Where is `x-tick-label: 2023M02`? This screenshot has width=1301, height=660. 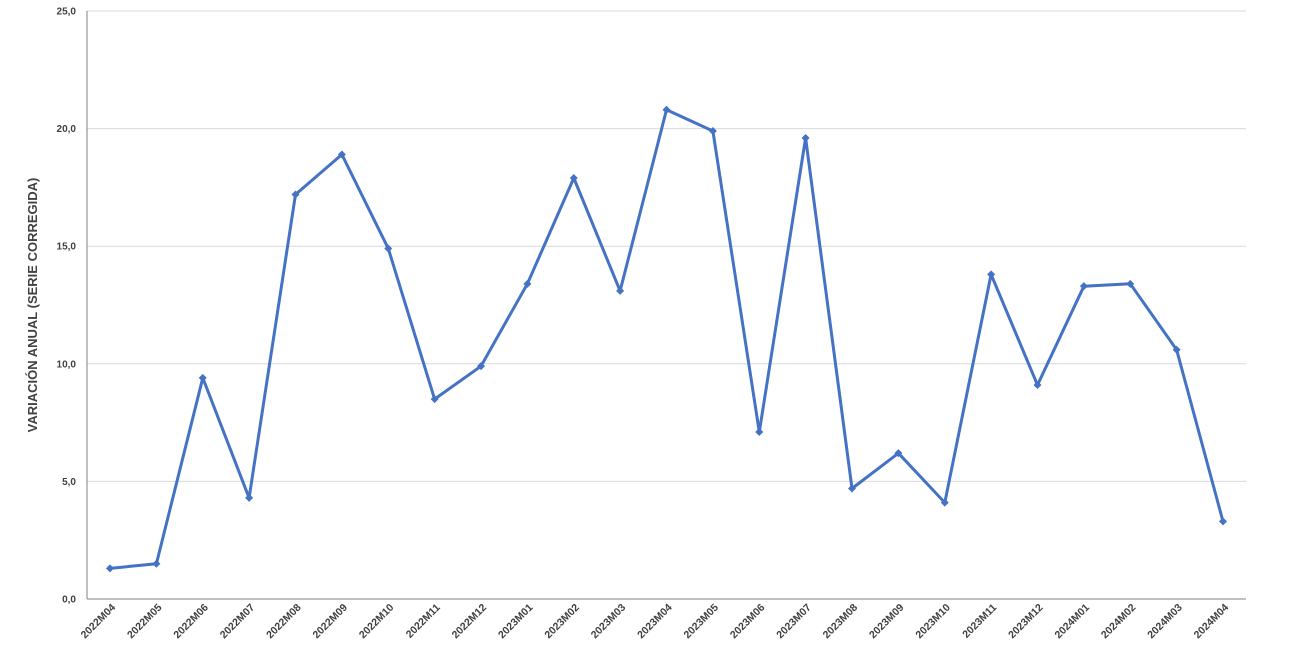
x-tick-label: 2023M02 is located at coordinates (562, 622).